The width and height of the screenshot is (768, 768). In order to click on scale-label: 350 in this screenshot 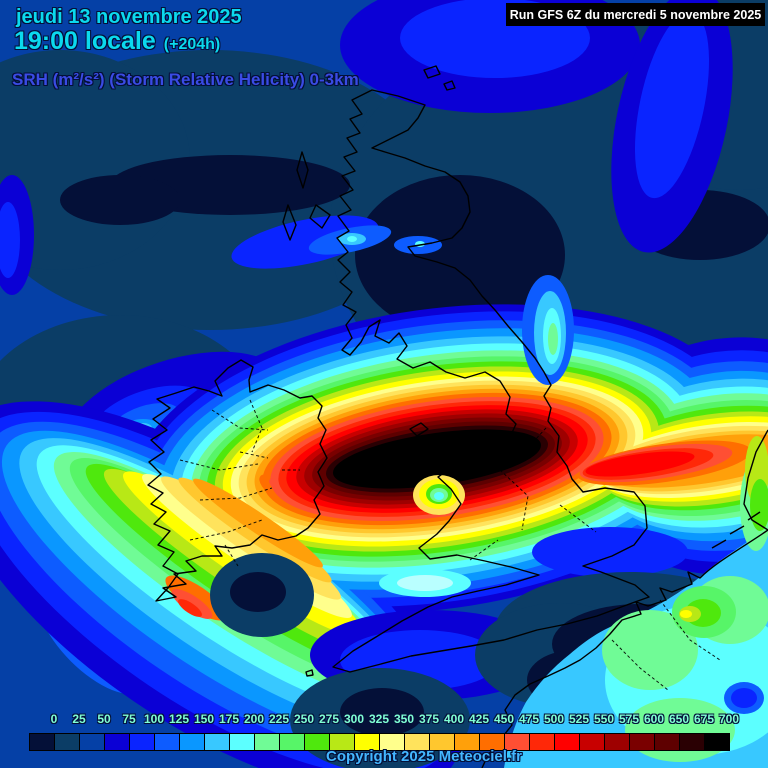, I will do `click(404, 719)`.